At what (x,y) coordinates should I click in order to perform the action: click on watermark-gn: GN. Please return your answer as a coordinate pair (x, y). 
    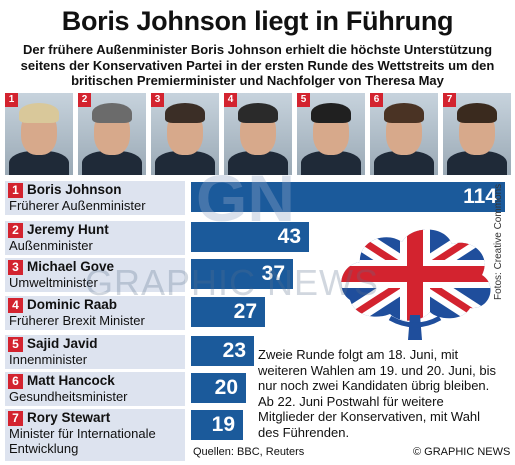
    Looking at the image, I should click on (245, 198).